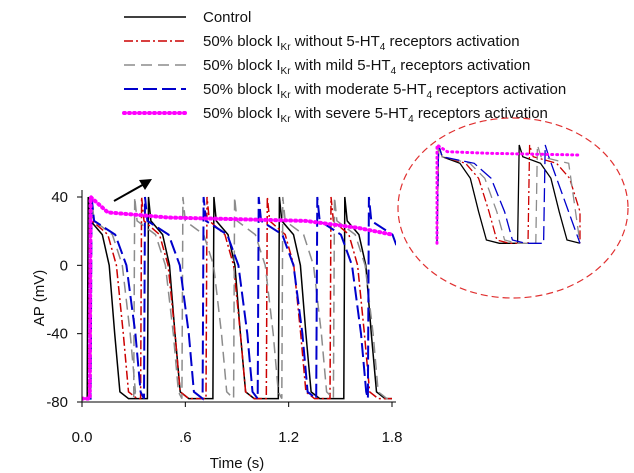  Describe the element at coordinates (57, 334) in the screenshot. I see `y-tick-label: -40` at that location.